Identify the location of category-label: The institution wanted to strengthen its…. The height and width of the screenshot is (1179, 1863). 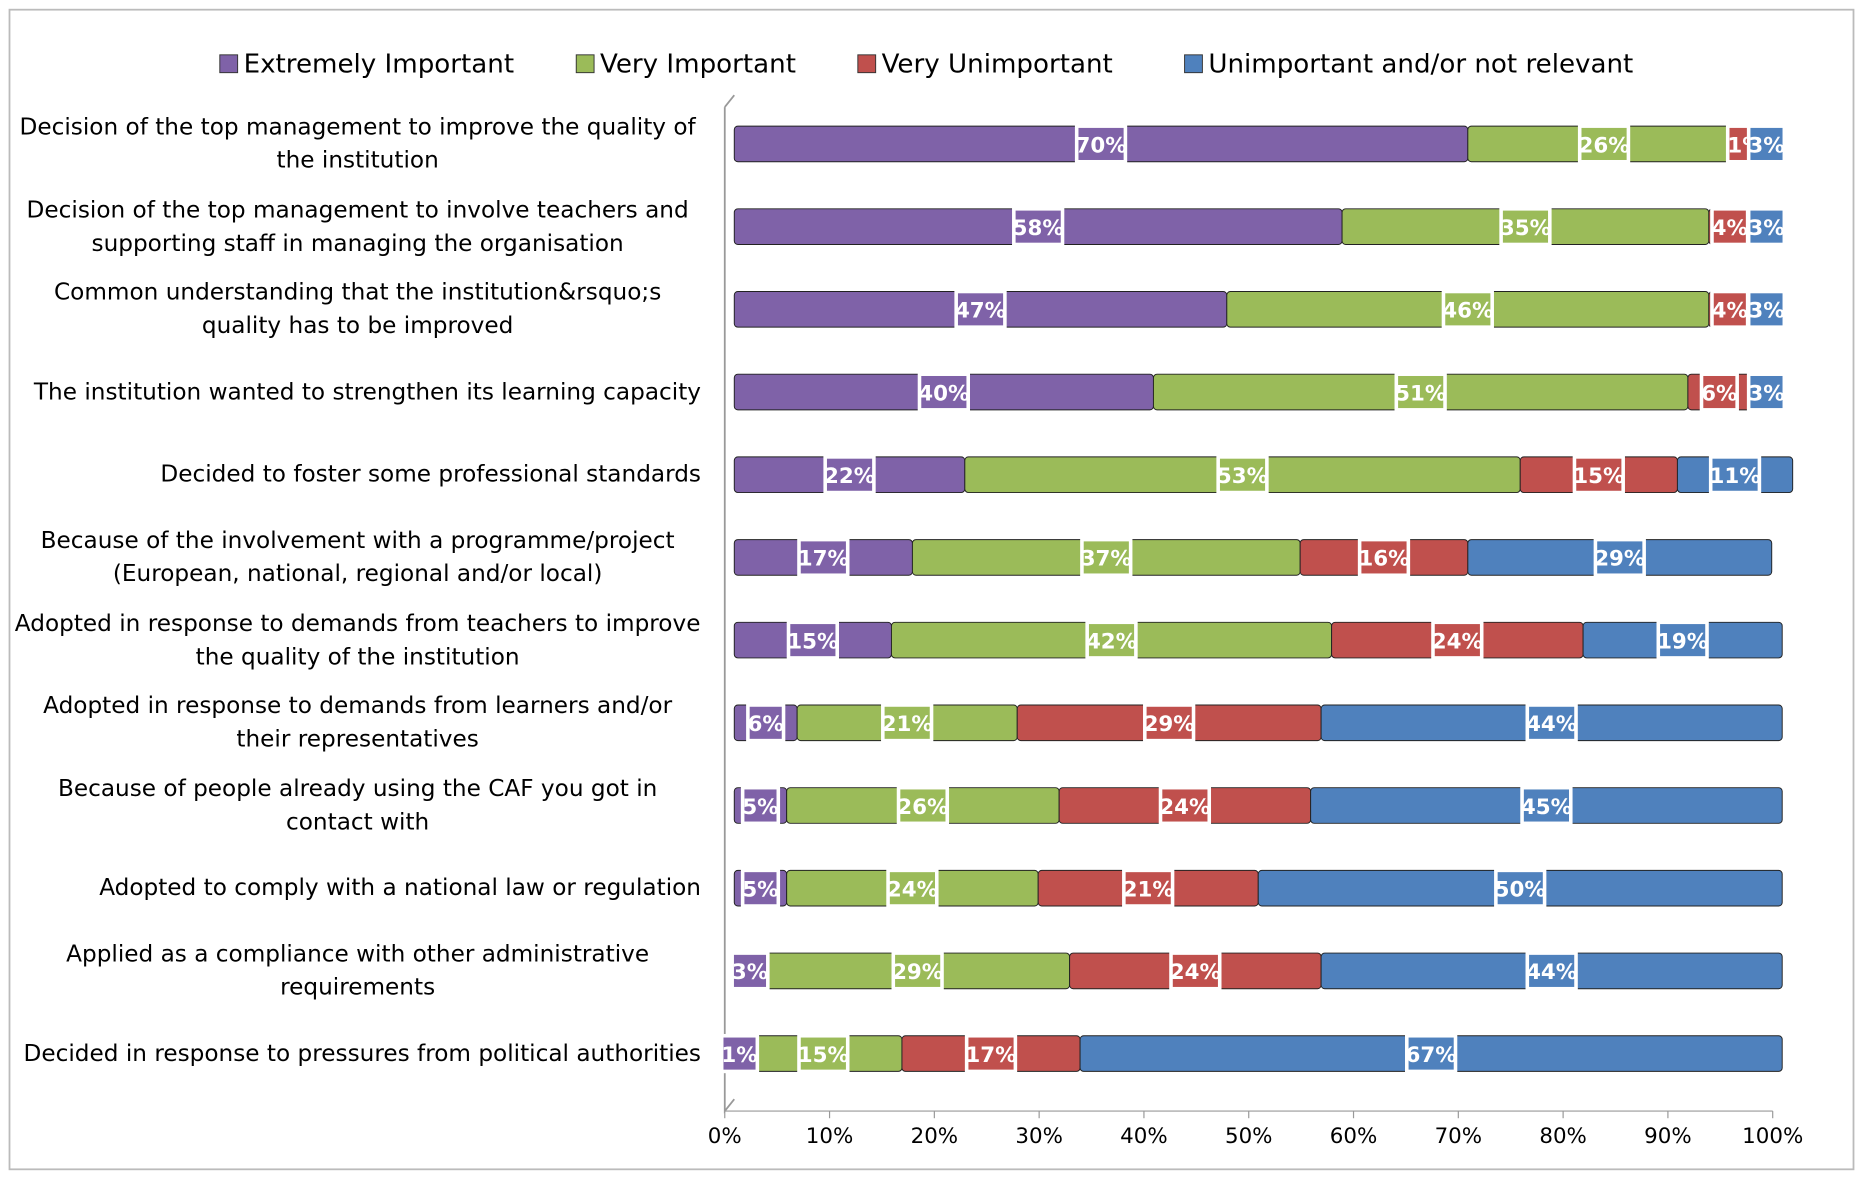
(357, 391).